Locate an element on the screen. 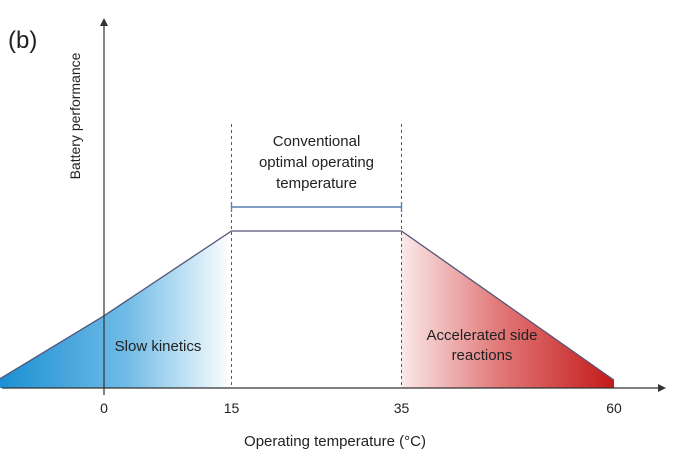  x-axis-label: Operating temperature (°C) is located at coordinates (335, 441).